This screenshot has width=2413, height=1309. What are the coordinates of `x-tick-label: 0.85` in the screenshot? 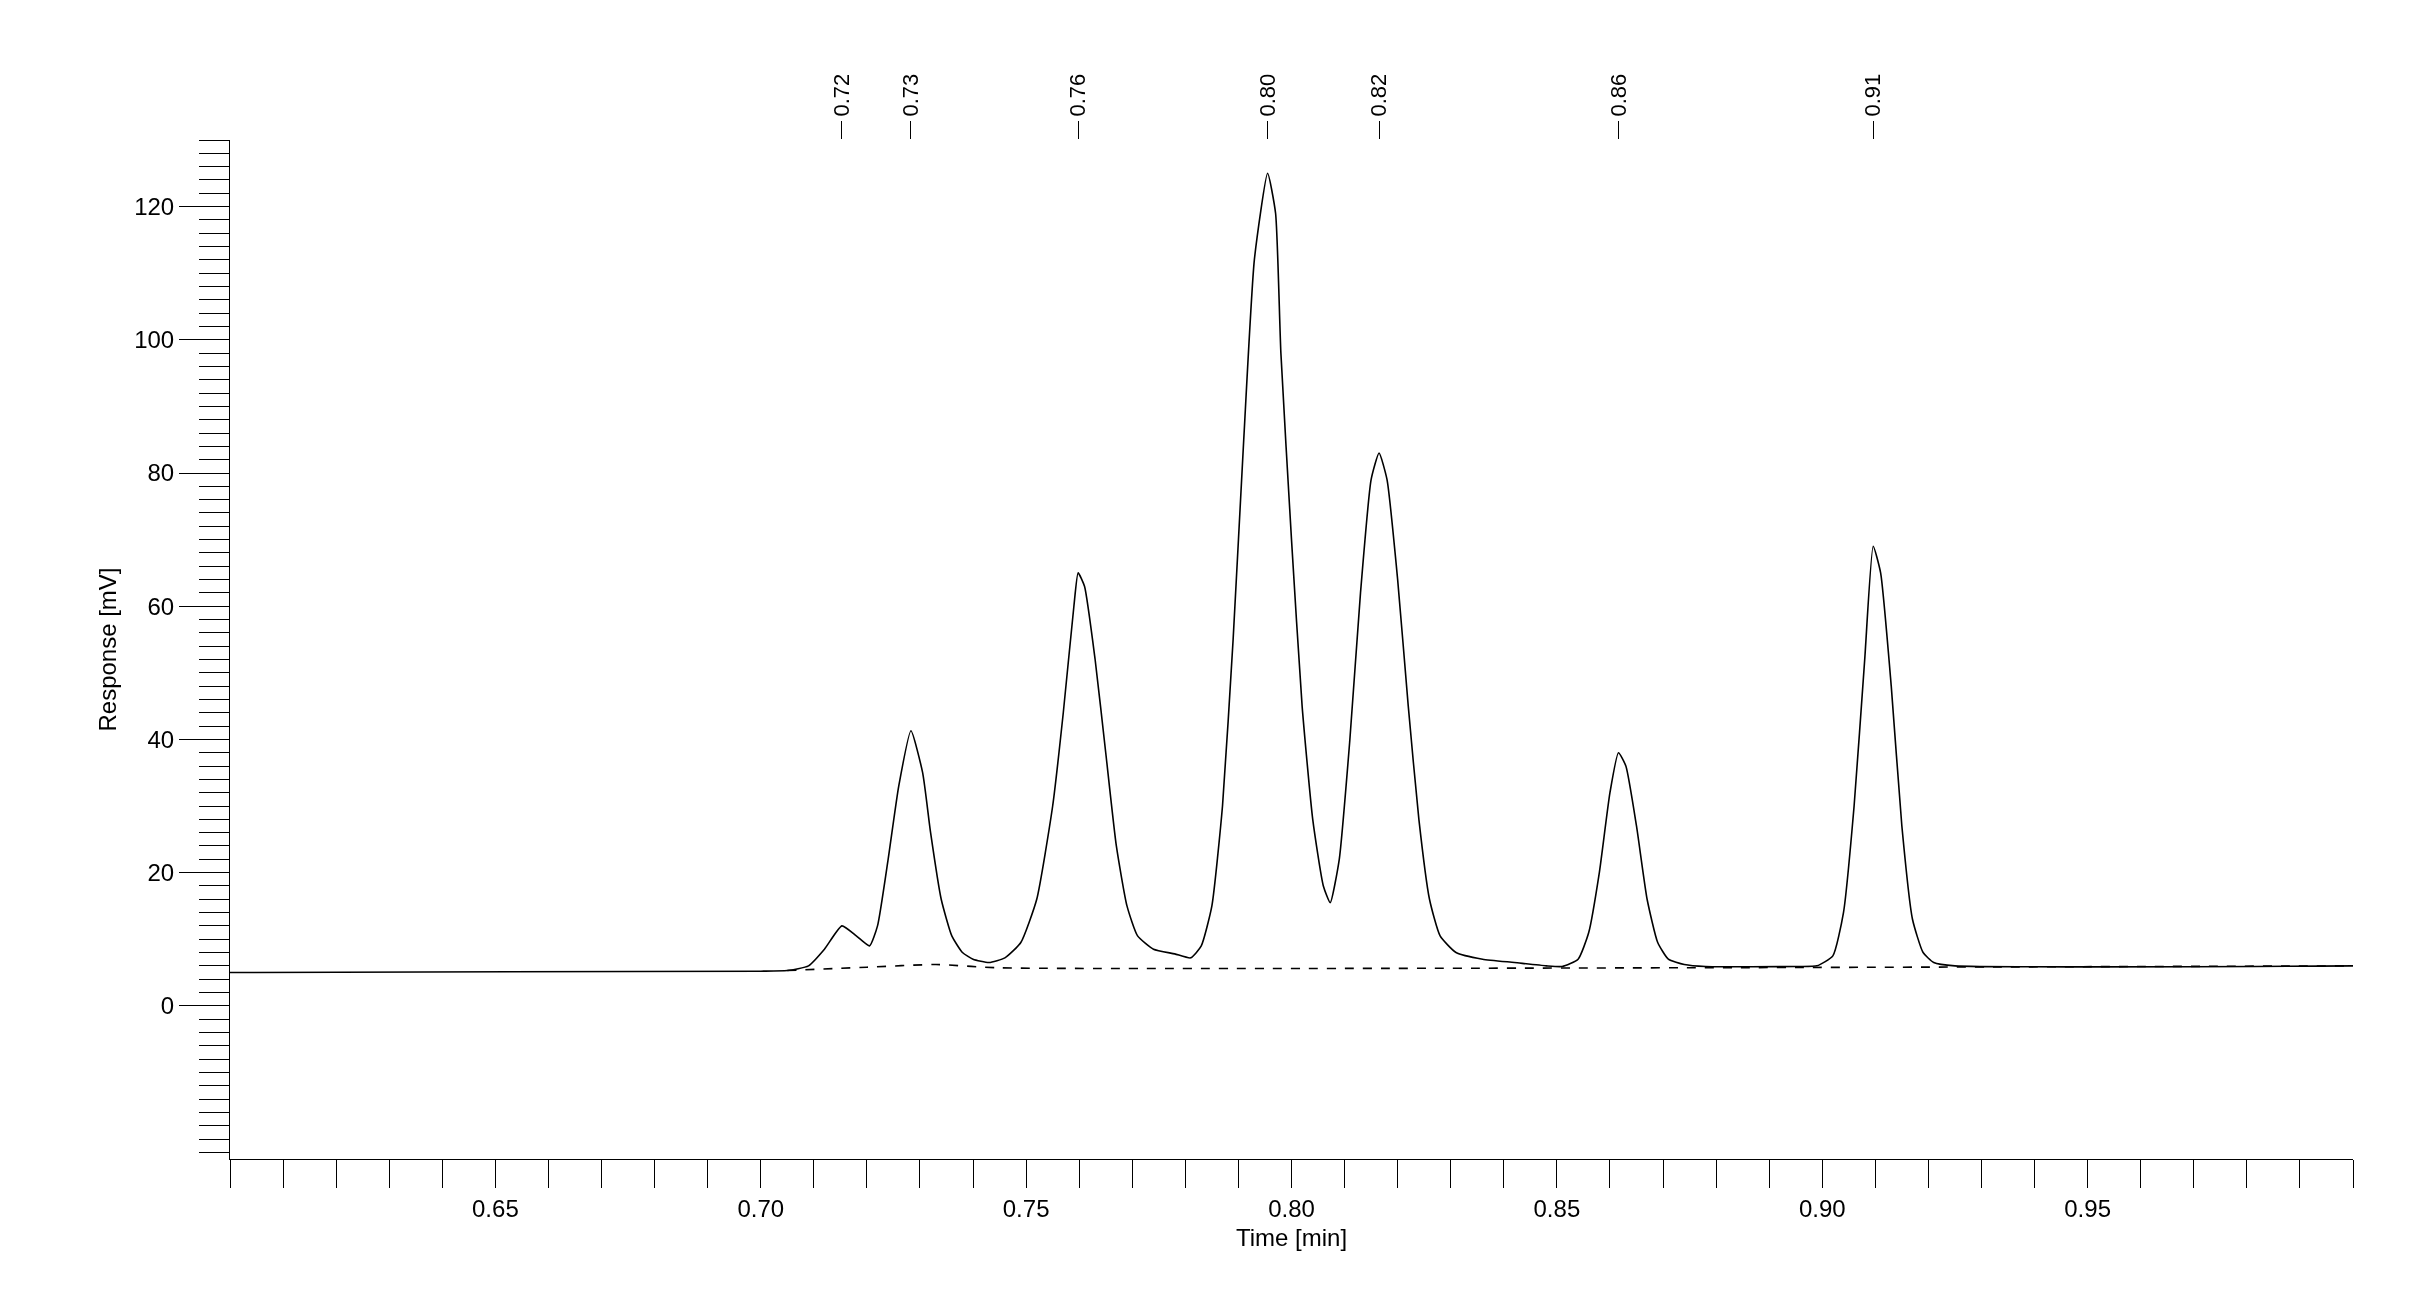 It's located at (1557, 1208).